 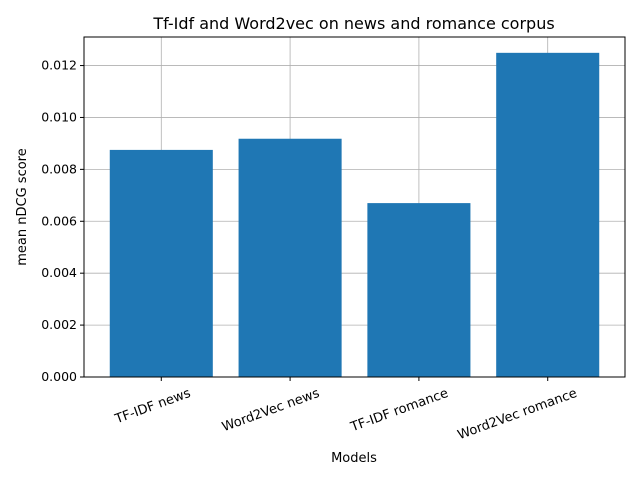 I want to click on y-tick-label: 0.008, so click(x=59, y=168).